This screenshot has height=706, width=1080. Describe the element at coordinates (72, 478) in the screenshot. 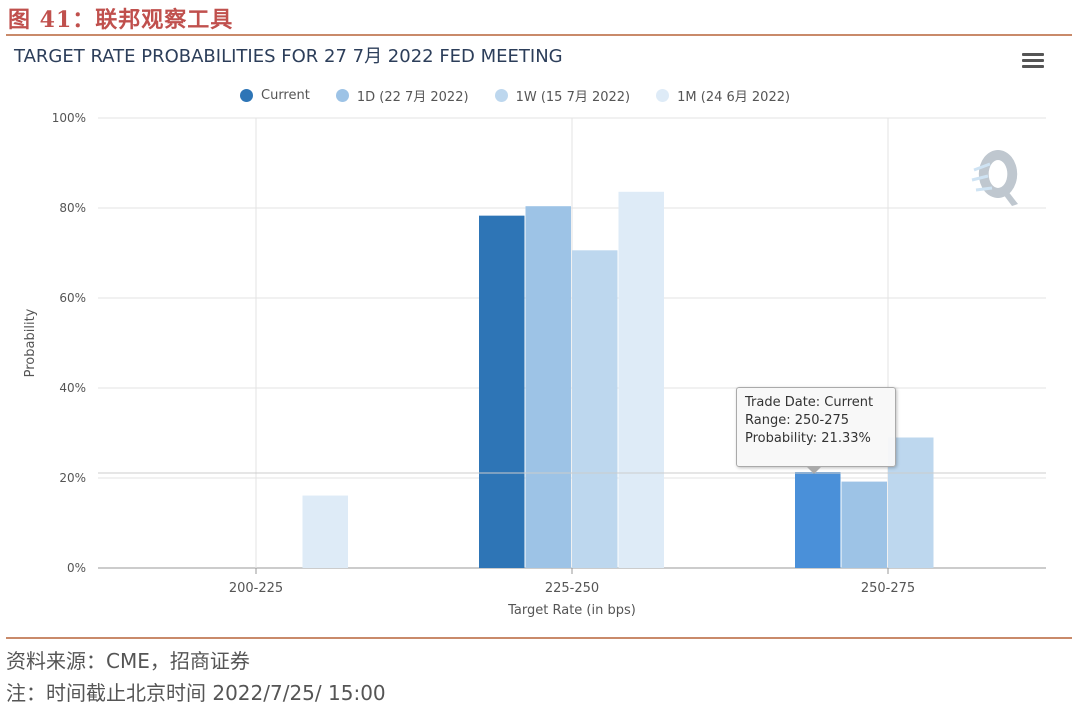

I see `y-tick-label: 20%` at that location.